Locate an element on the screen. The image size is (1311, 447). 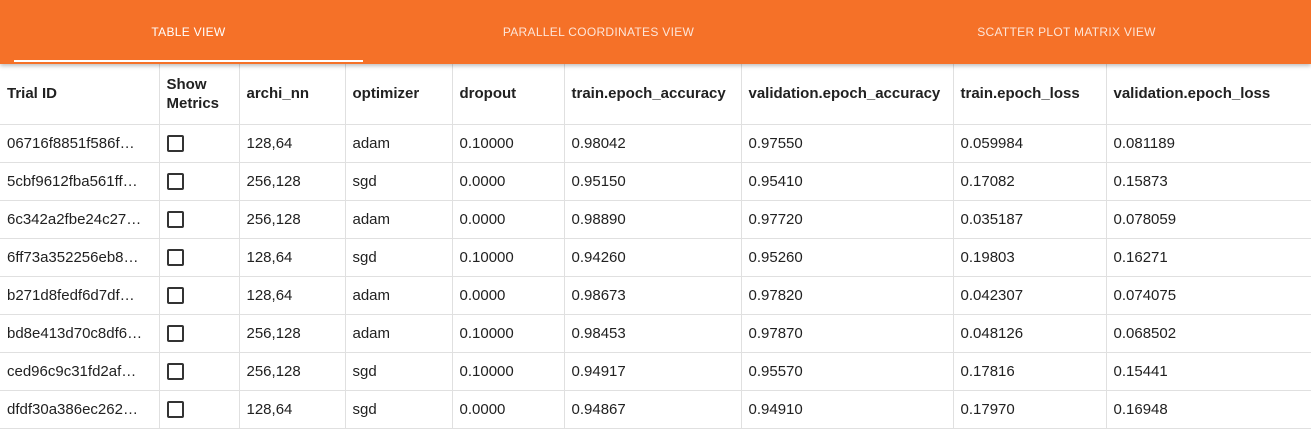
train-epoch-accuracy-cell: 0.94867 is located at coordinates (653, 409).